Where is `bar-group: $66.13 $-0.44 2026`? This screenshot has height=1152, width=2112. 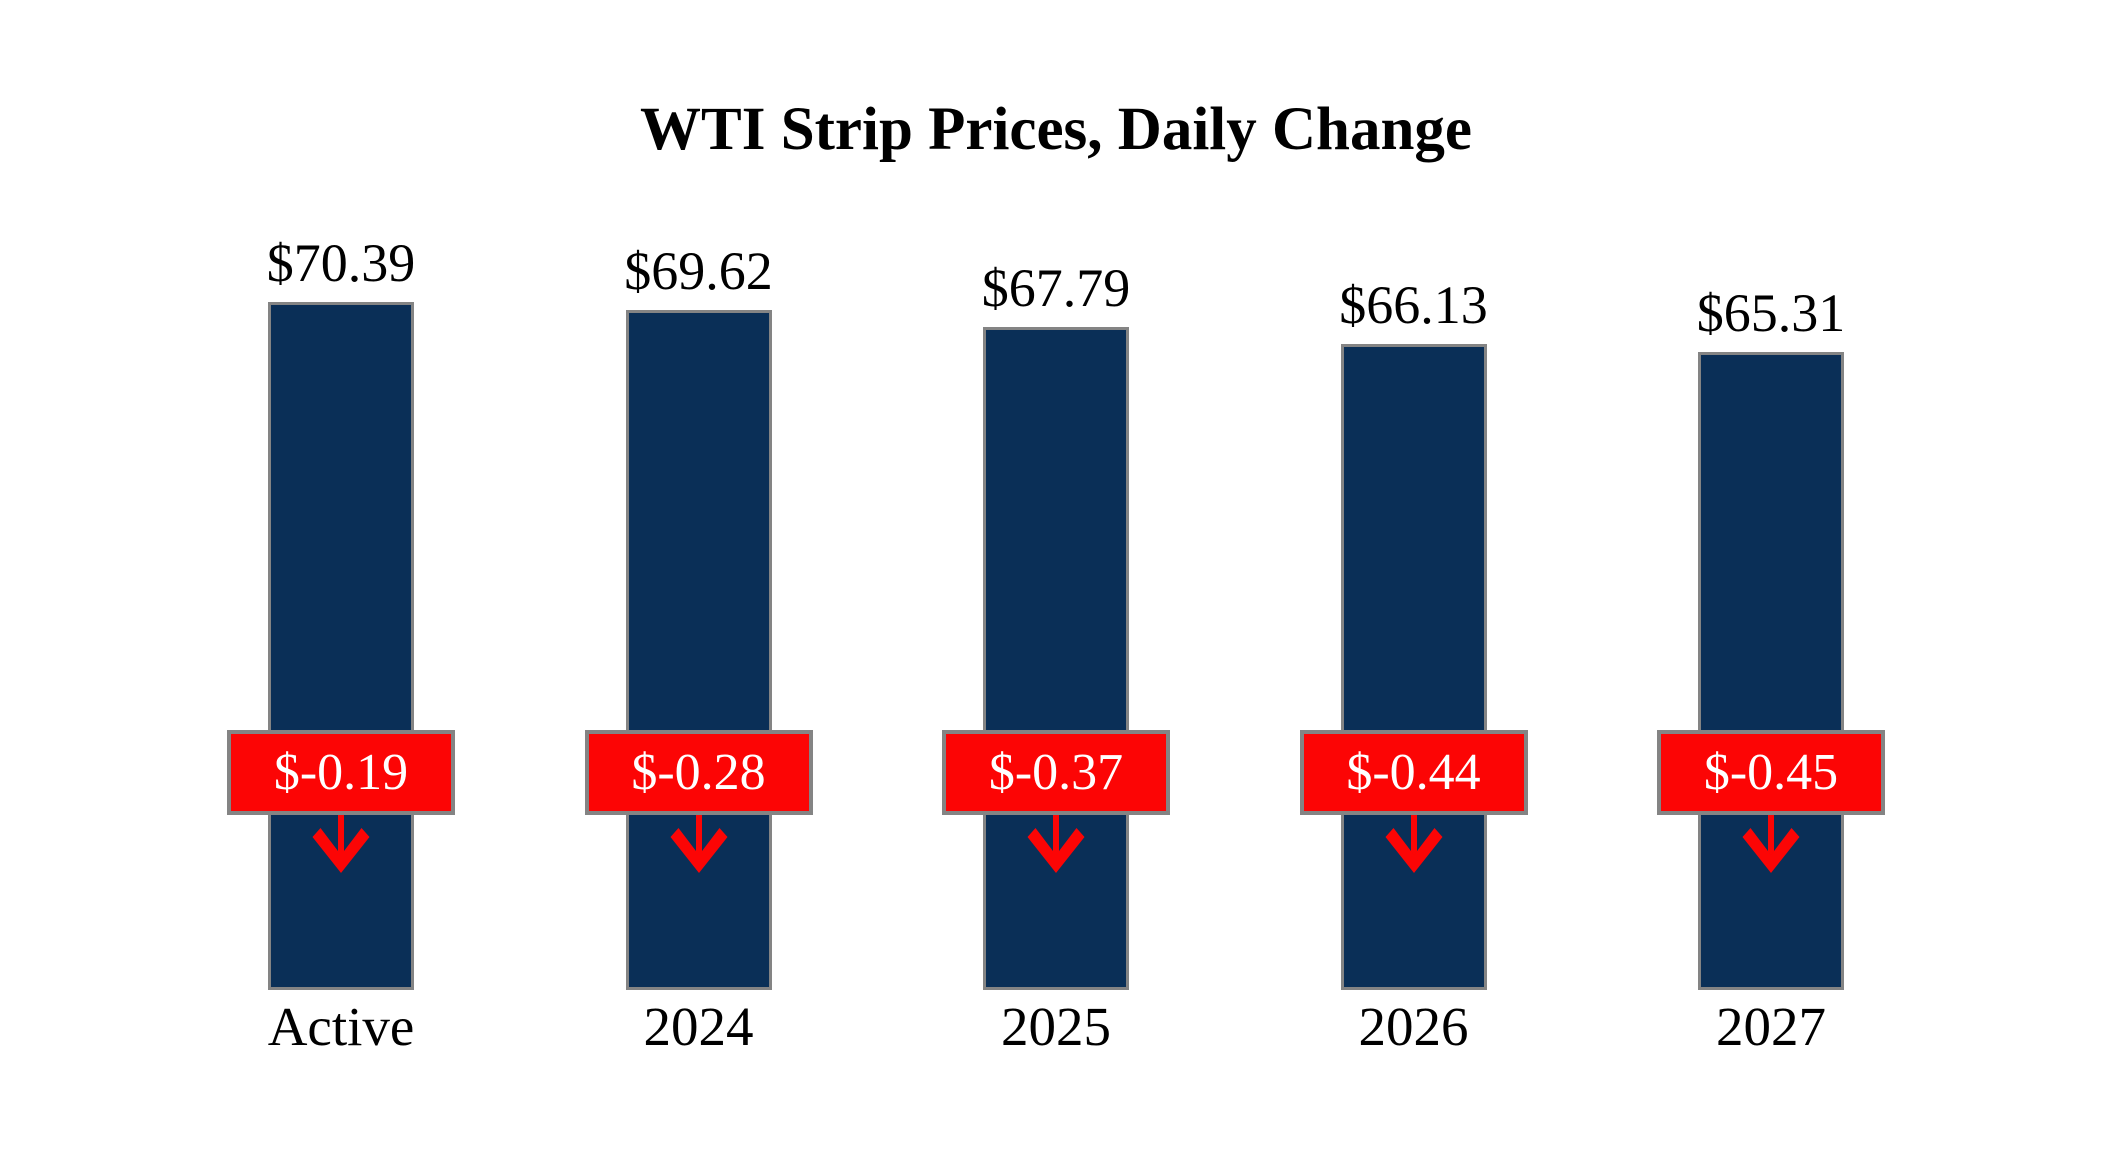 bar-group: $66.13 $-0.44 2026 is located at coordinates (1414, 576).